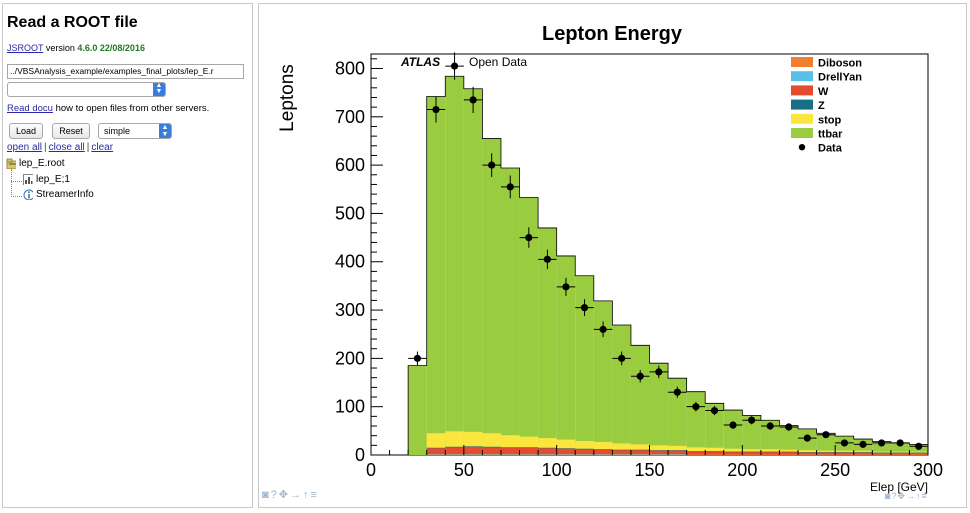 The image size is (970, 513). I want to click on legend-label: Z, so click(821, 106).